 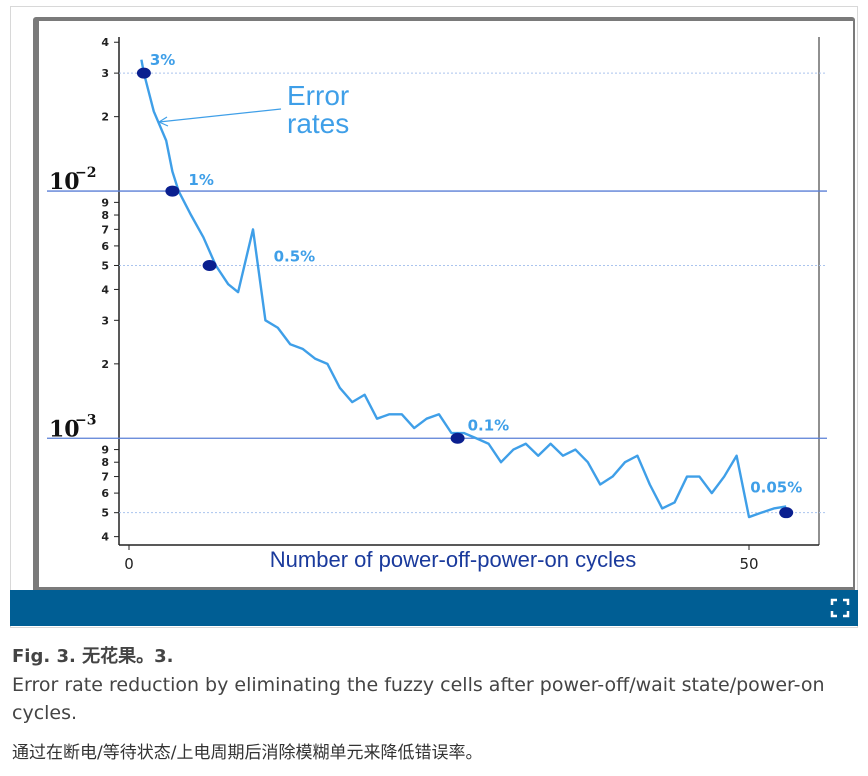 I want to click on x-tick-label: 0, so click(x=129, y=564).